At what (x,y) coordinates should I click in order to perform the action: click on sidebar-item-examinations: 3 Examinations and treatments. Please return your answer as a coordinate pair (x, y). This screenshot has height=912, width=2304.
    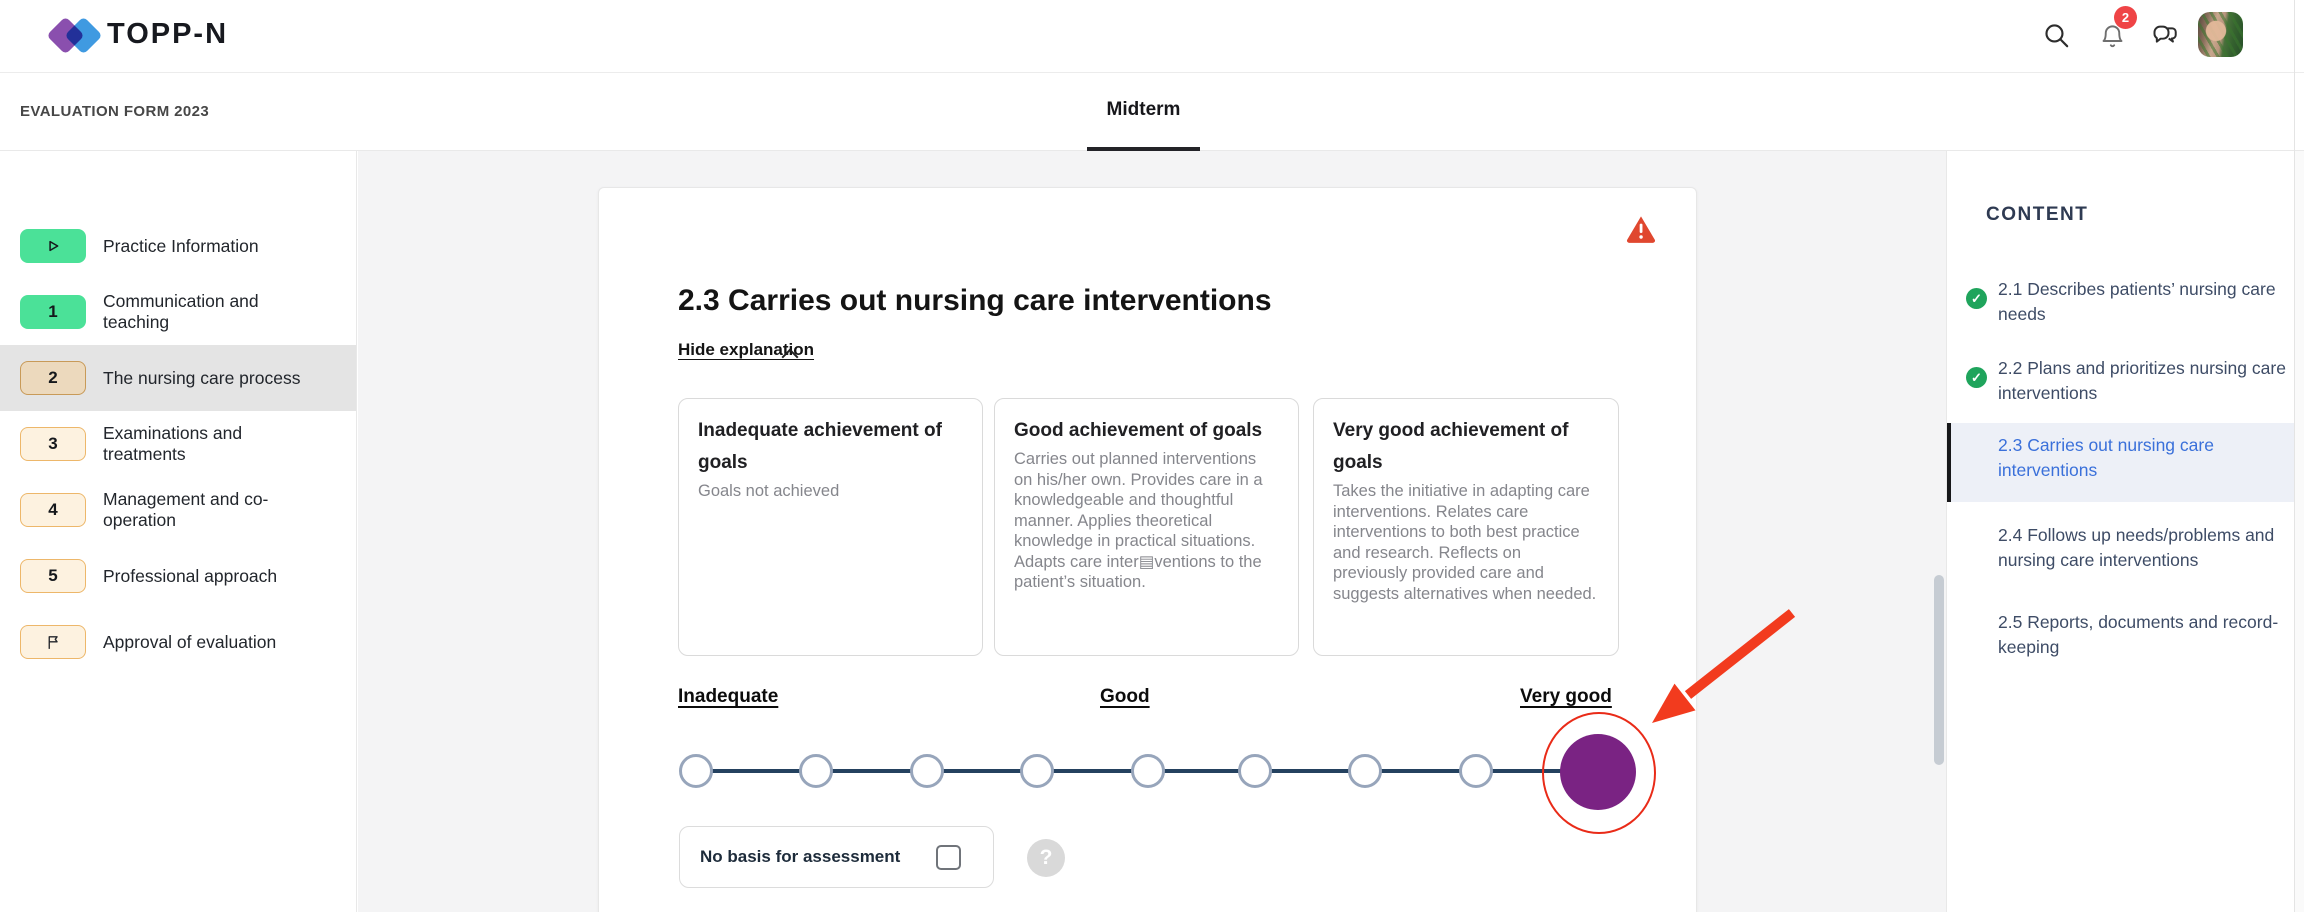
    Looking at the image, I should click on (178, 444).